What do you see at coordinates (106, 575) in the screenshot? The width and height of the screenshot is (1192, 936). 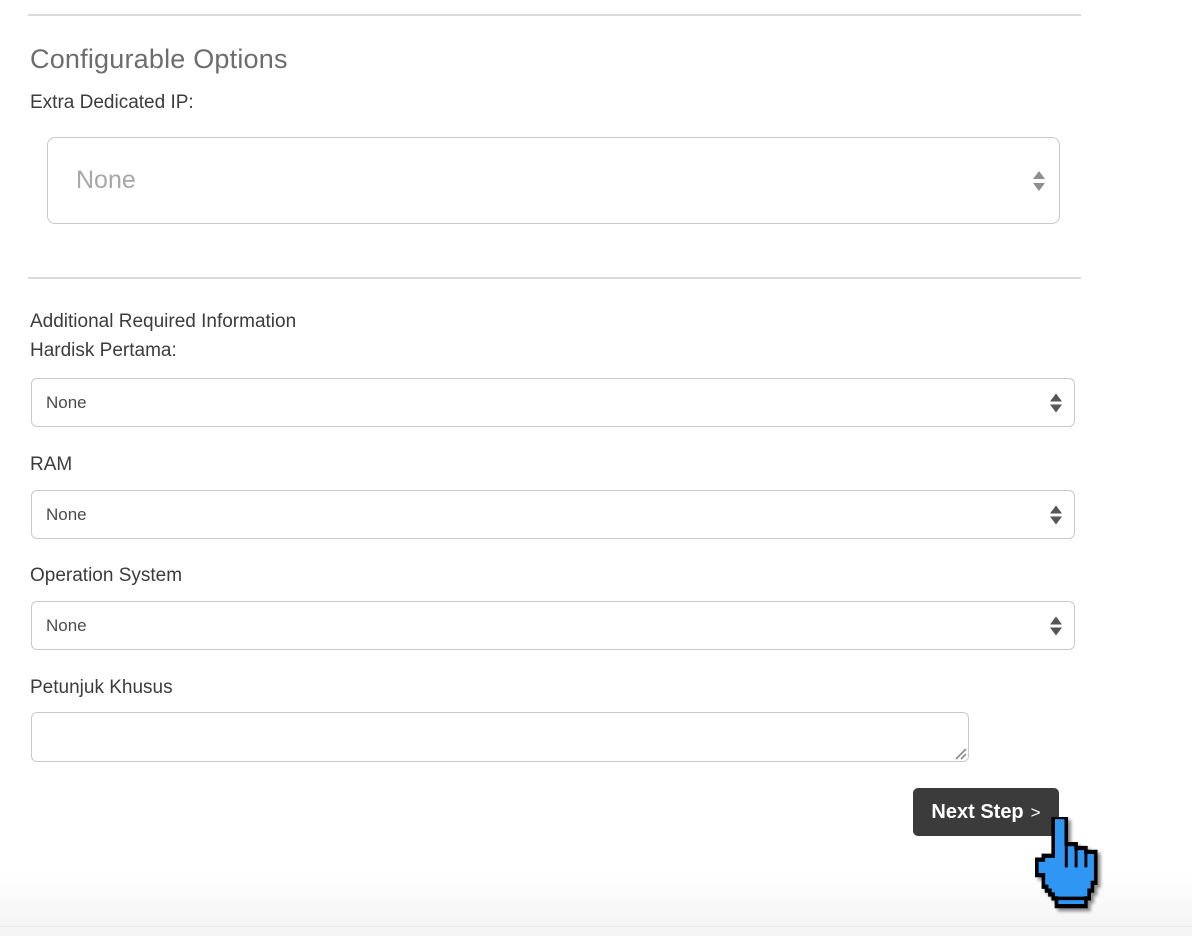 I see `operation-system-label: Operation System` at bounding box center [106, 575].